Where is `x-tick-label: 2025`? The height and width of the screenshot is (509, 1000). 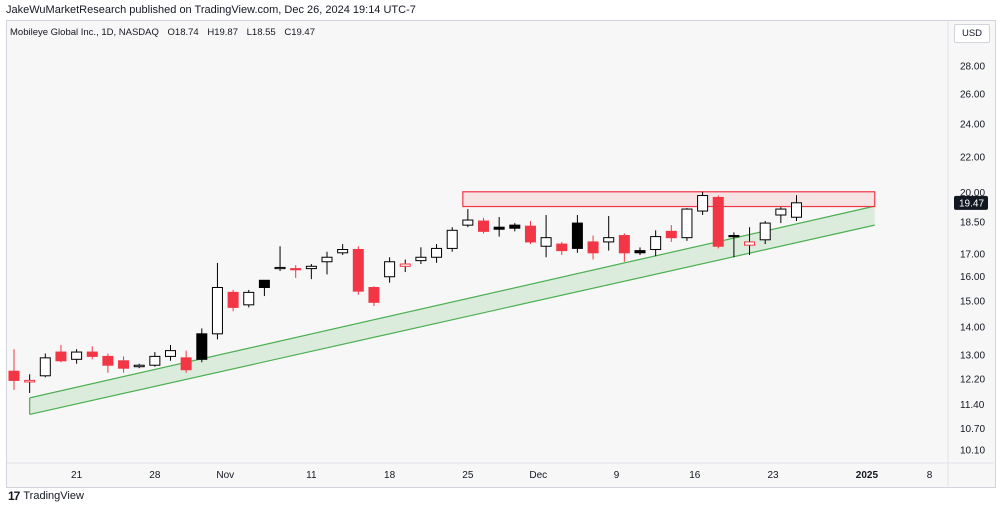 x-tick-label: 2025 is located at coordinates (867, 475).